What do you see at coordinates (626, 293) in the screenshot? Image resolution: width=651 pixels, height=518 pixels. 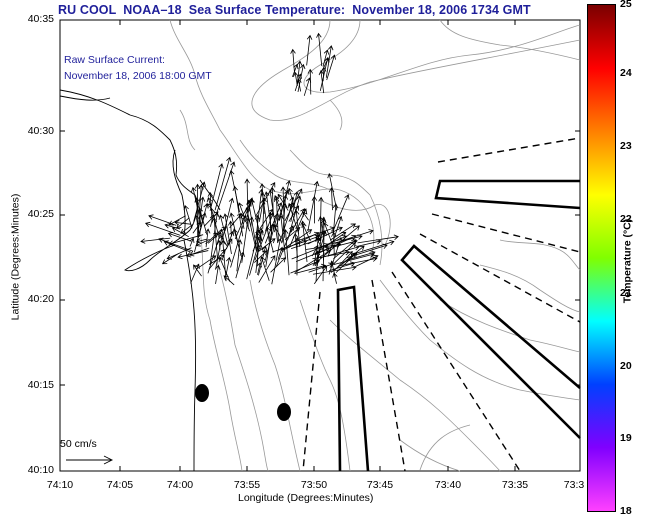 I see `colorbar-tick: 21` at bounding box center [626, 293].